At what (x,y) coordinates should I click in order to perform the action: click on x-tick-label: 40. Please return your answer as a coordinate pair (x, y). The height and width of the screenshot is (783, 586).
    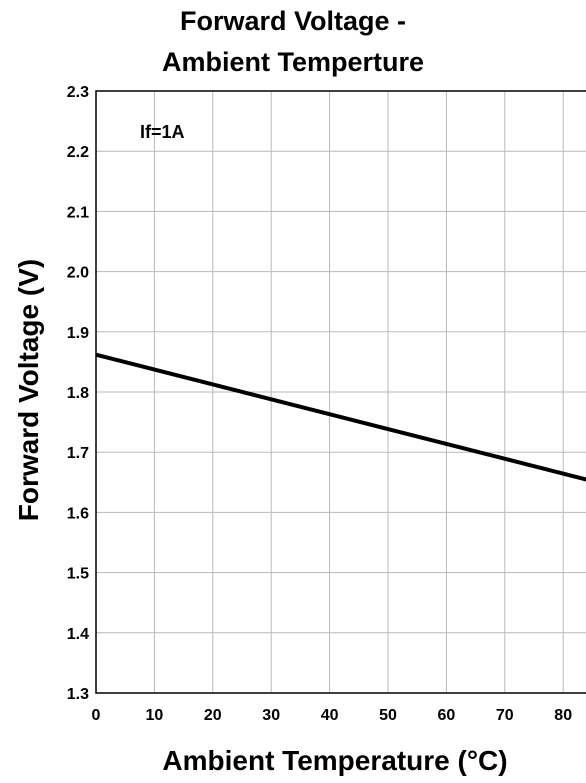
    Looking at the image, I should click on (330, 715).